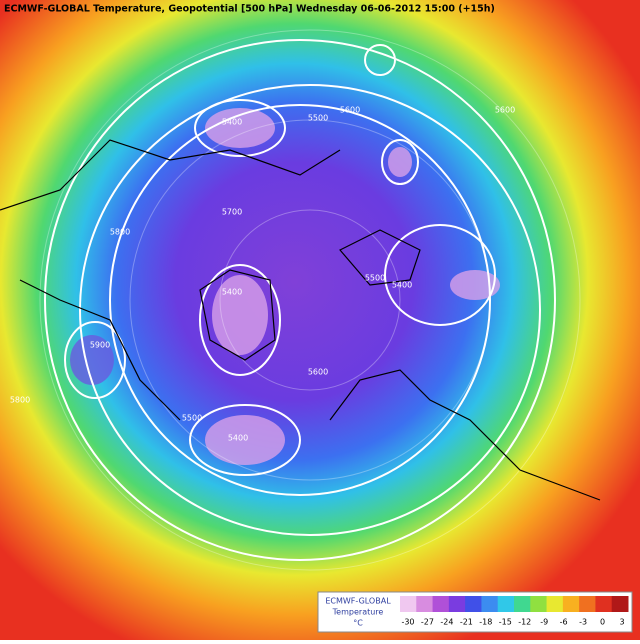  Describe the element at coordinates (505, 622) in the screenshot. I see `colorbar-tick-label: -15` at that location.